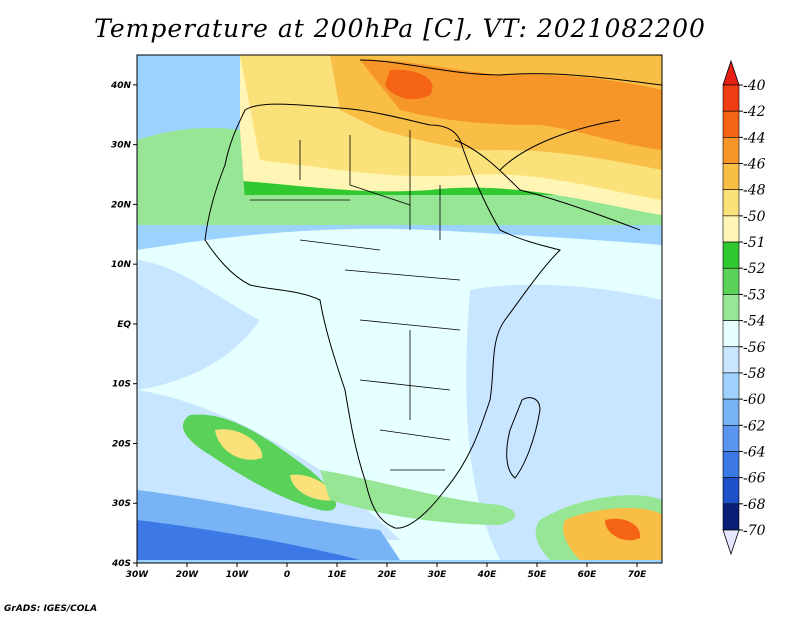  Describe the element at coordinates (754, 269) in the screenshot. I see `colorbar-label: -52` at that location.